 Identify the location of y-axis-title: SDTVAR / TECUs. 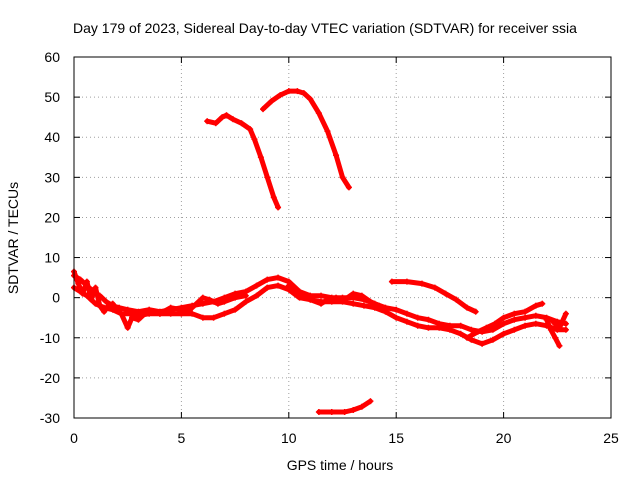
(13, 238).